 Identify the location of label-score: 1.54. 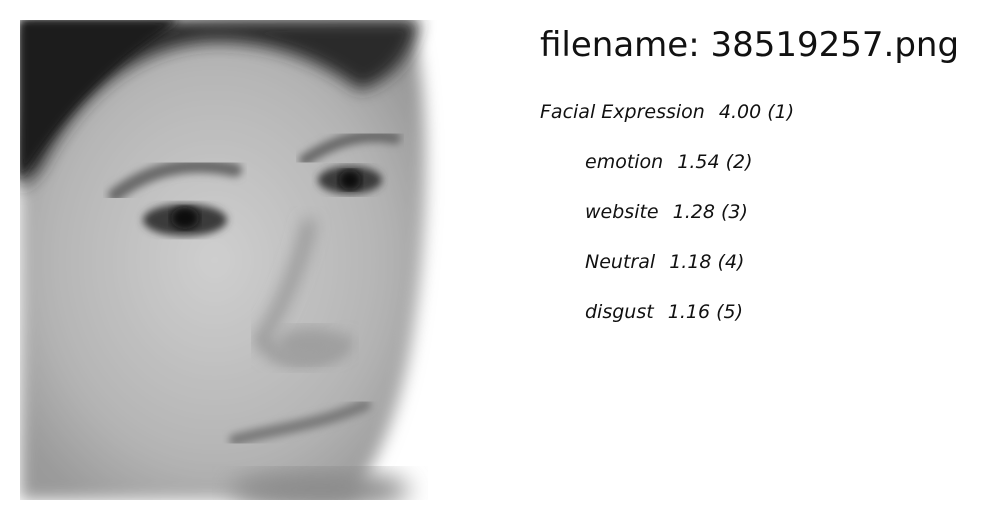
(698, 162).